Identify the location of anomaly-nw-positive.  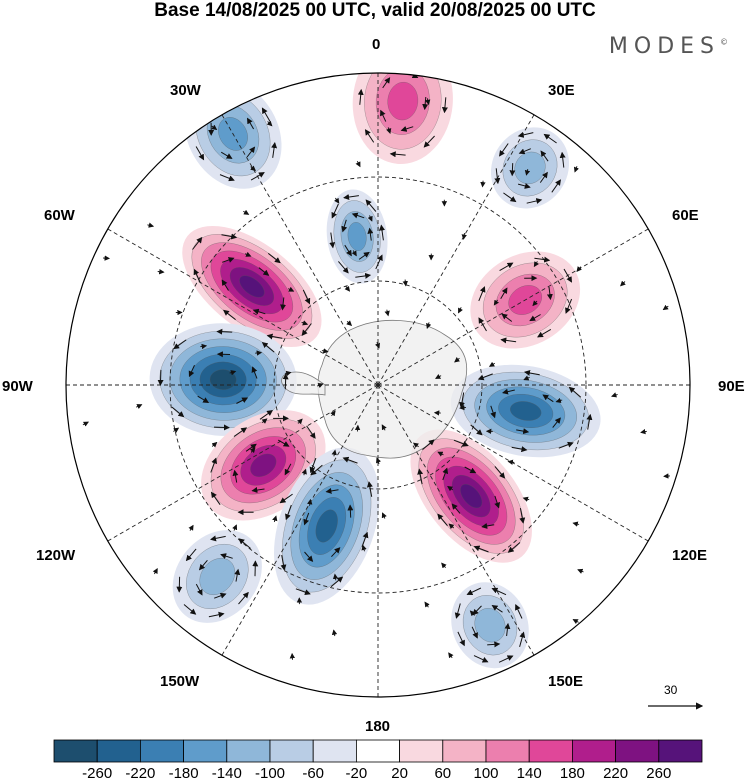
(252, 286).